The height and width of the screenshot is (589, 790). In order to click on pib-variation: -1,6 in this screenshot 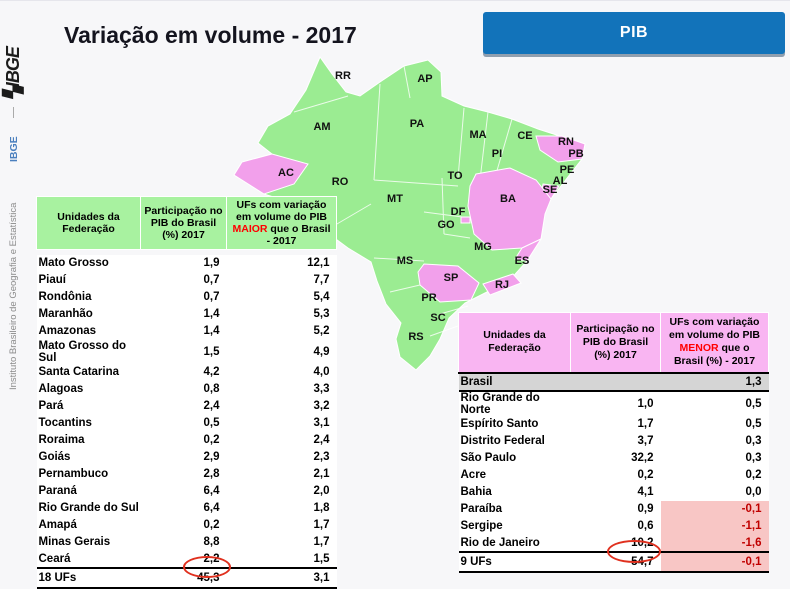, I will do `click(714, 543)`.